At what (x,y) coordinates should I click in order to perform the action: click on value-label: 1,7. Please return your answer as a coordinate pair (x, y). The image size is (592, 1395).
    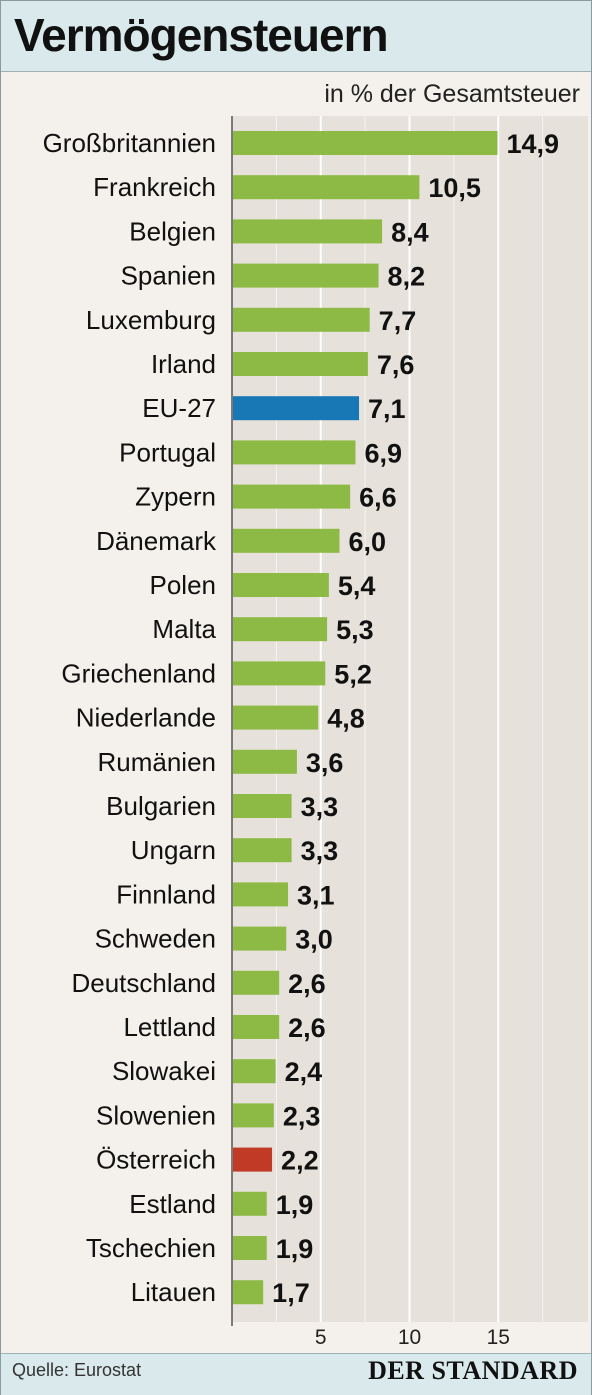
    Looking at the image, I should click on (291, 1293).